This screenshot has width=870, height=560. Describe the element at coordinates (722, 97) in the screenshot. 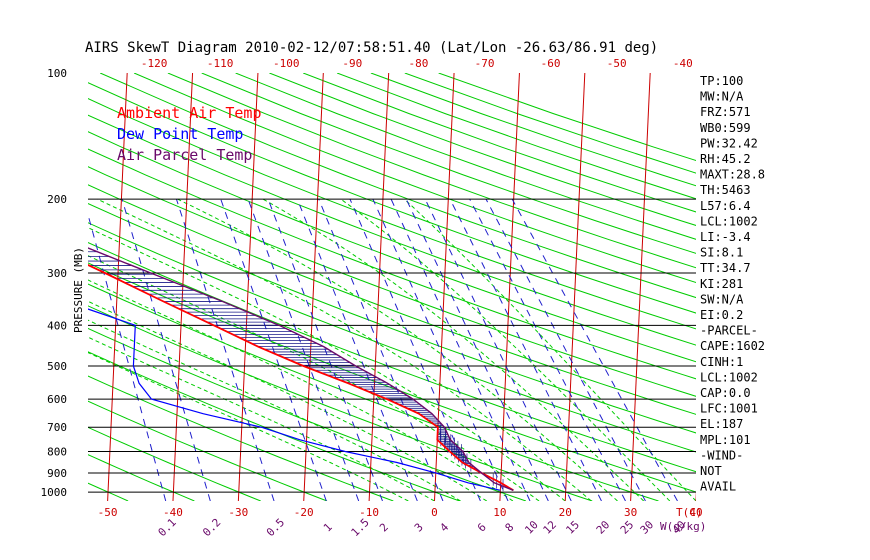

I see `sounding-index: MW:N/A` at that location.